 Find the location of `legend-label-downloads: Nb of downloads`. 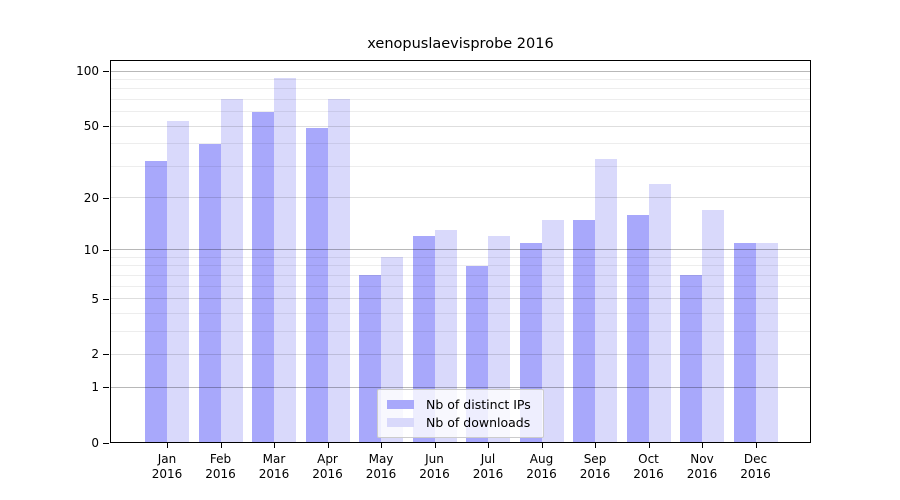

legend-label-downloads: Nb of downloads is located at coordinates (478, 422).